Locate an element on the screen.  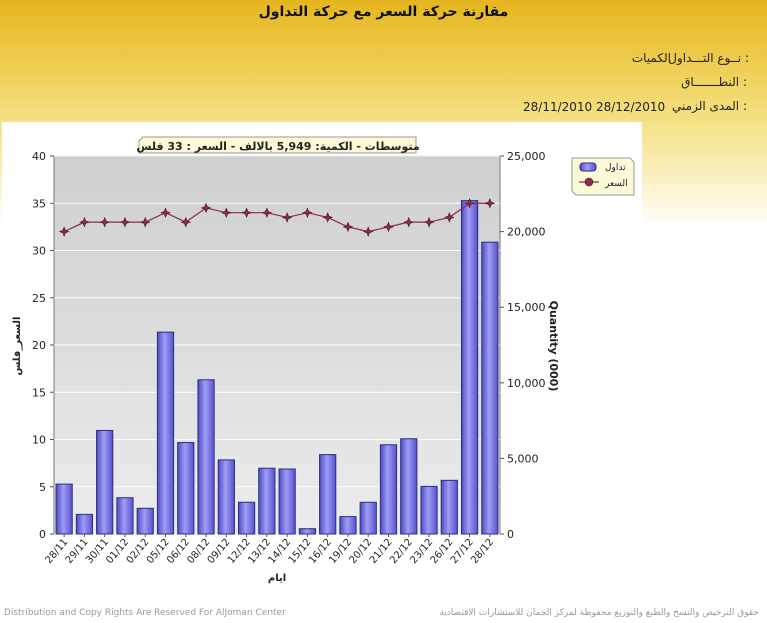
left-tick-label: 20 is located at coordinates (39, 345).